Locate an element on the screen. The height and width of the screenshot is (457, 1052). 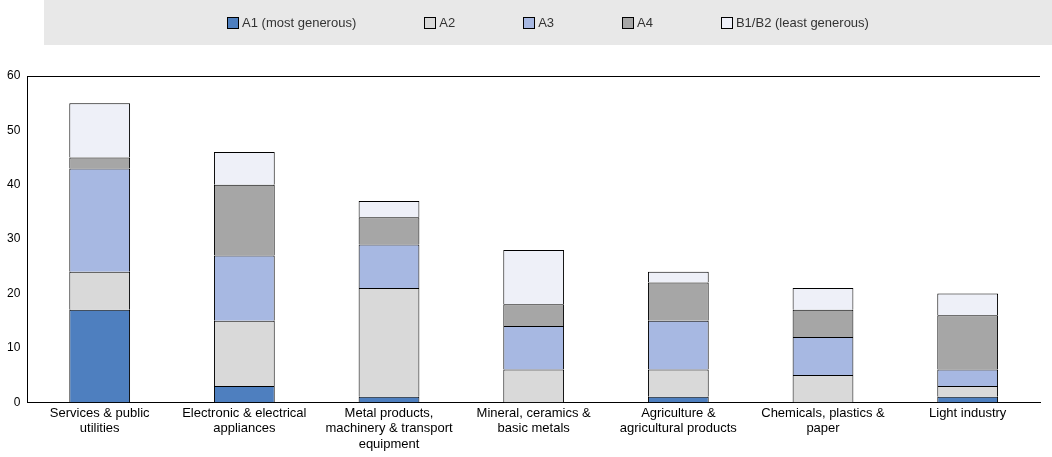
y-tick-label: 50 is located at coordinates (13, 129).